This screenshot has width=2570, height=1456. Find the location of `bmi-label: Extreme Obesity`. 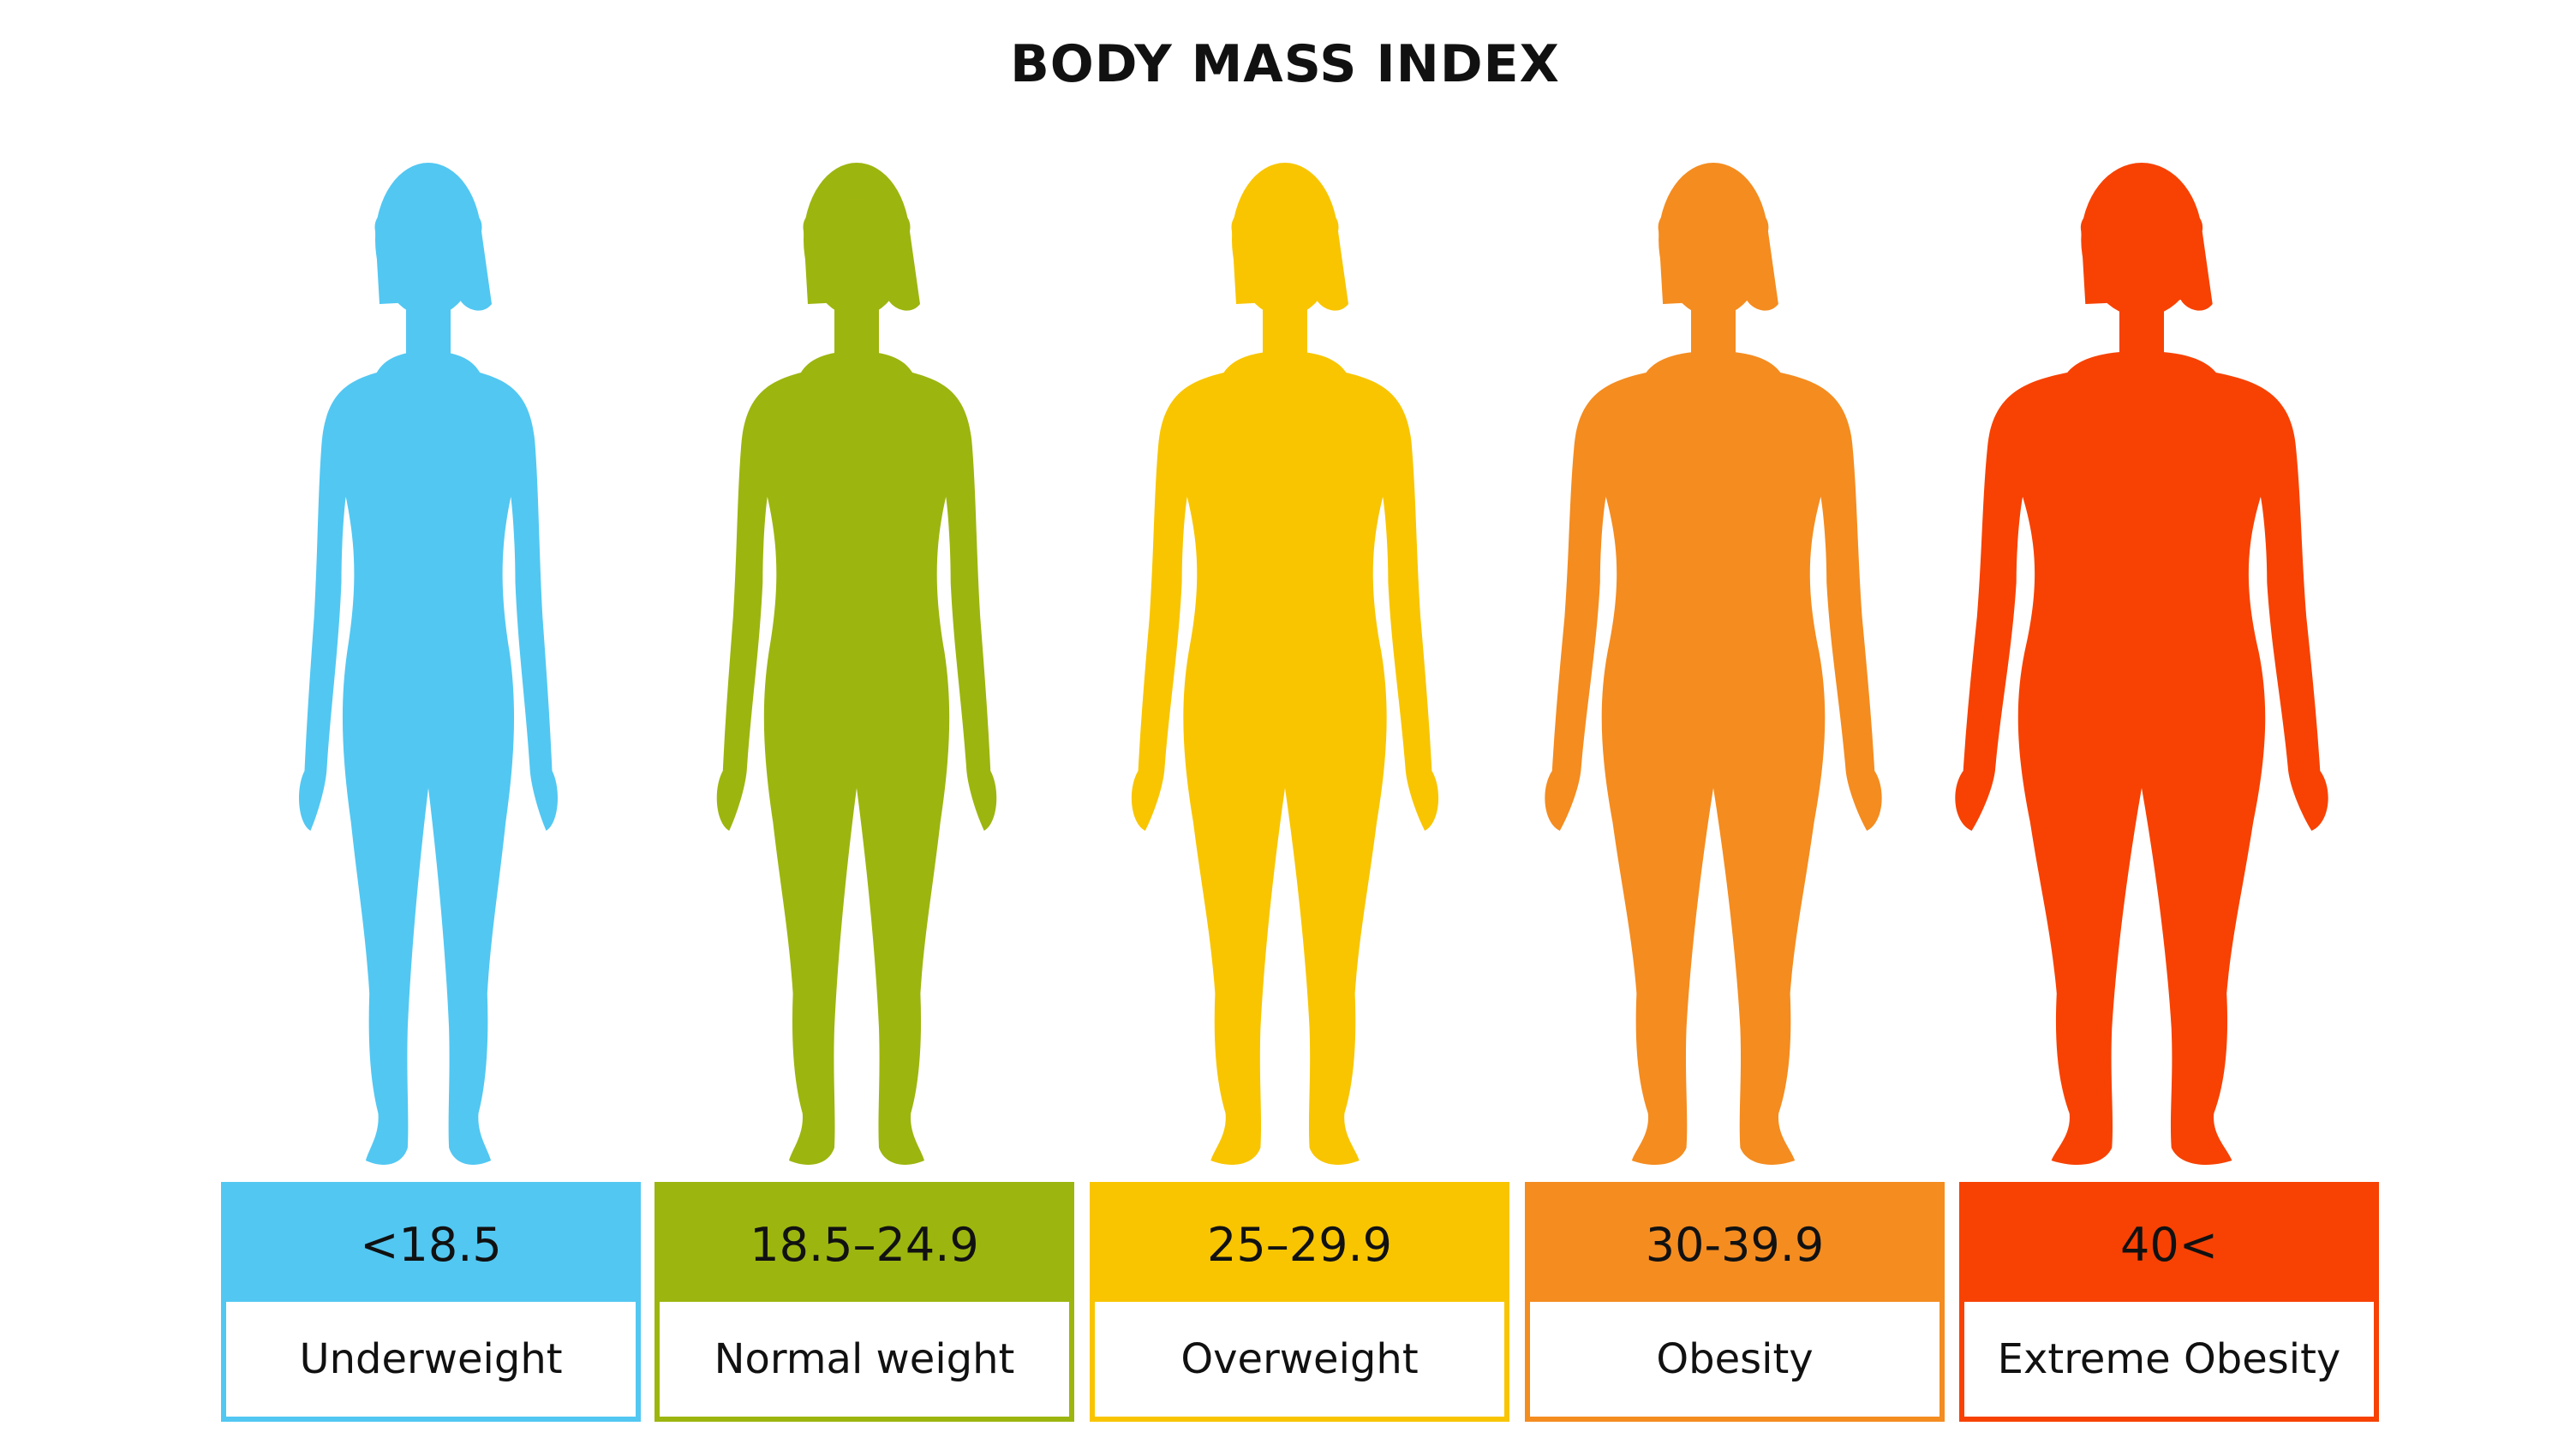

bmi-label: Extreme Obesity is located at coordinates (2169, 1359).